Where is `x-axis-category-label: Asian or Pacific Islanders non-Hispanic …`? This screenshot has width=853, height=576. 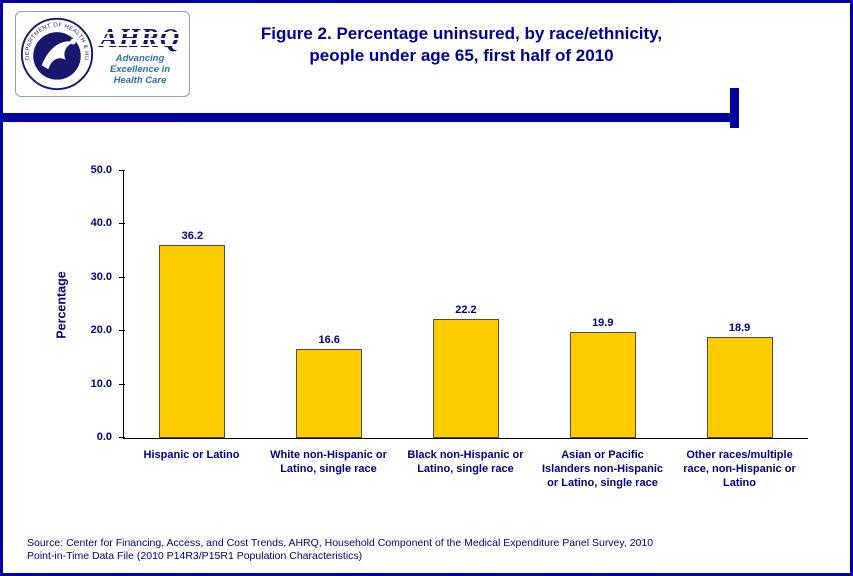 x-axis-category-label: Asian or Pacific Islanders non-Hispanic … is located at coordinates (602, 469).